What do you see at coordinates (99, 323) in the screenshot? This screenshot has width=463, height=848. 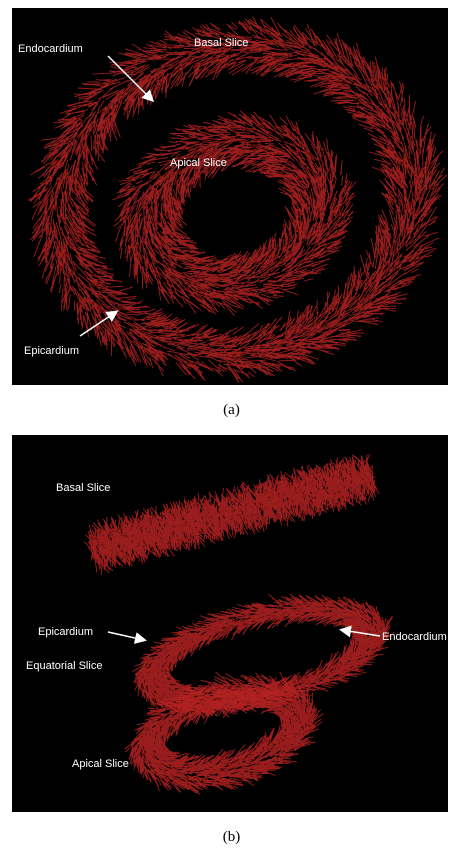 I see `epicardium-arrow` at bounding box center [99, 323].